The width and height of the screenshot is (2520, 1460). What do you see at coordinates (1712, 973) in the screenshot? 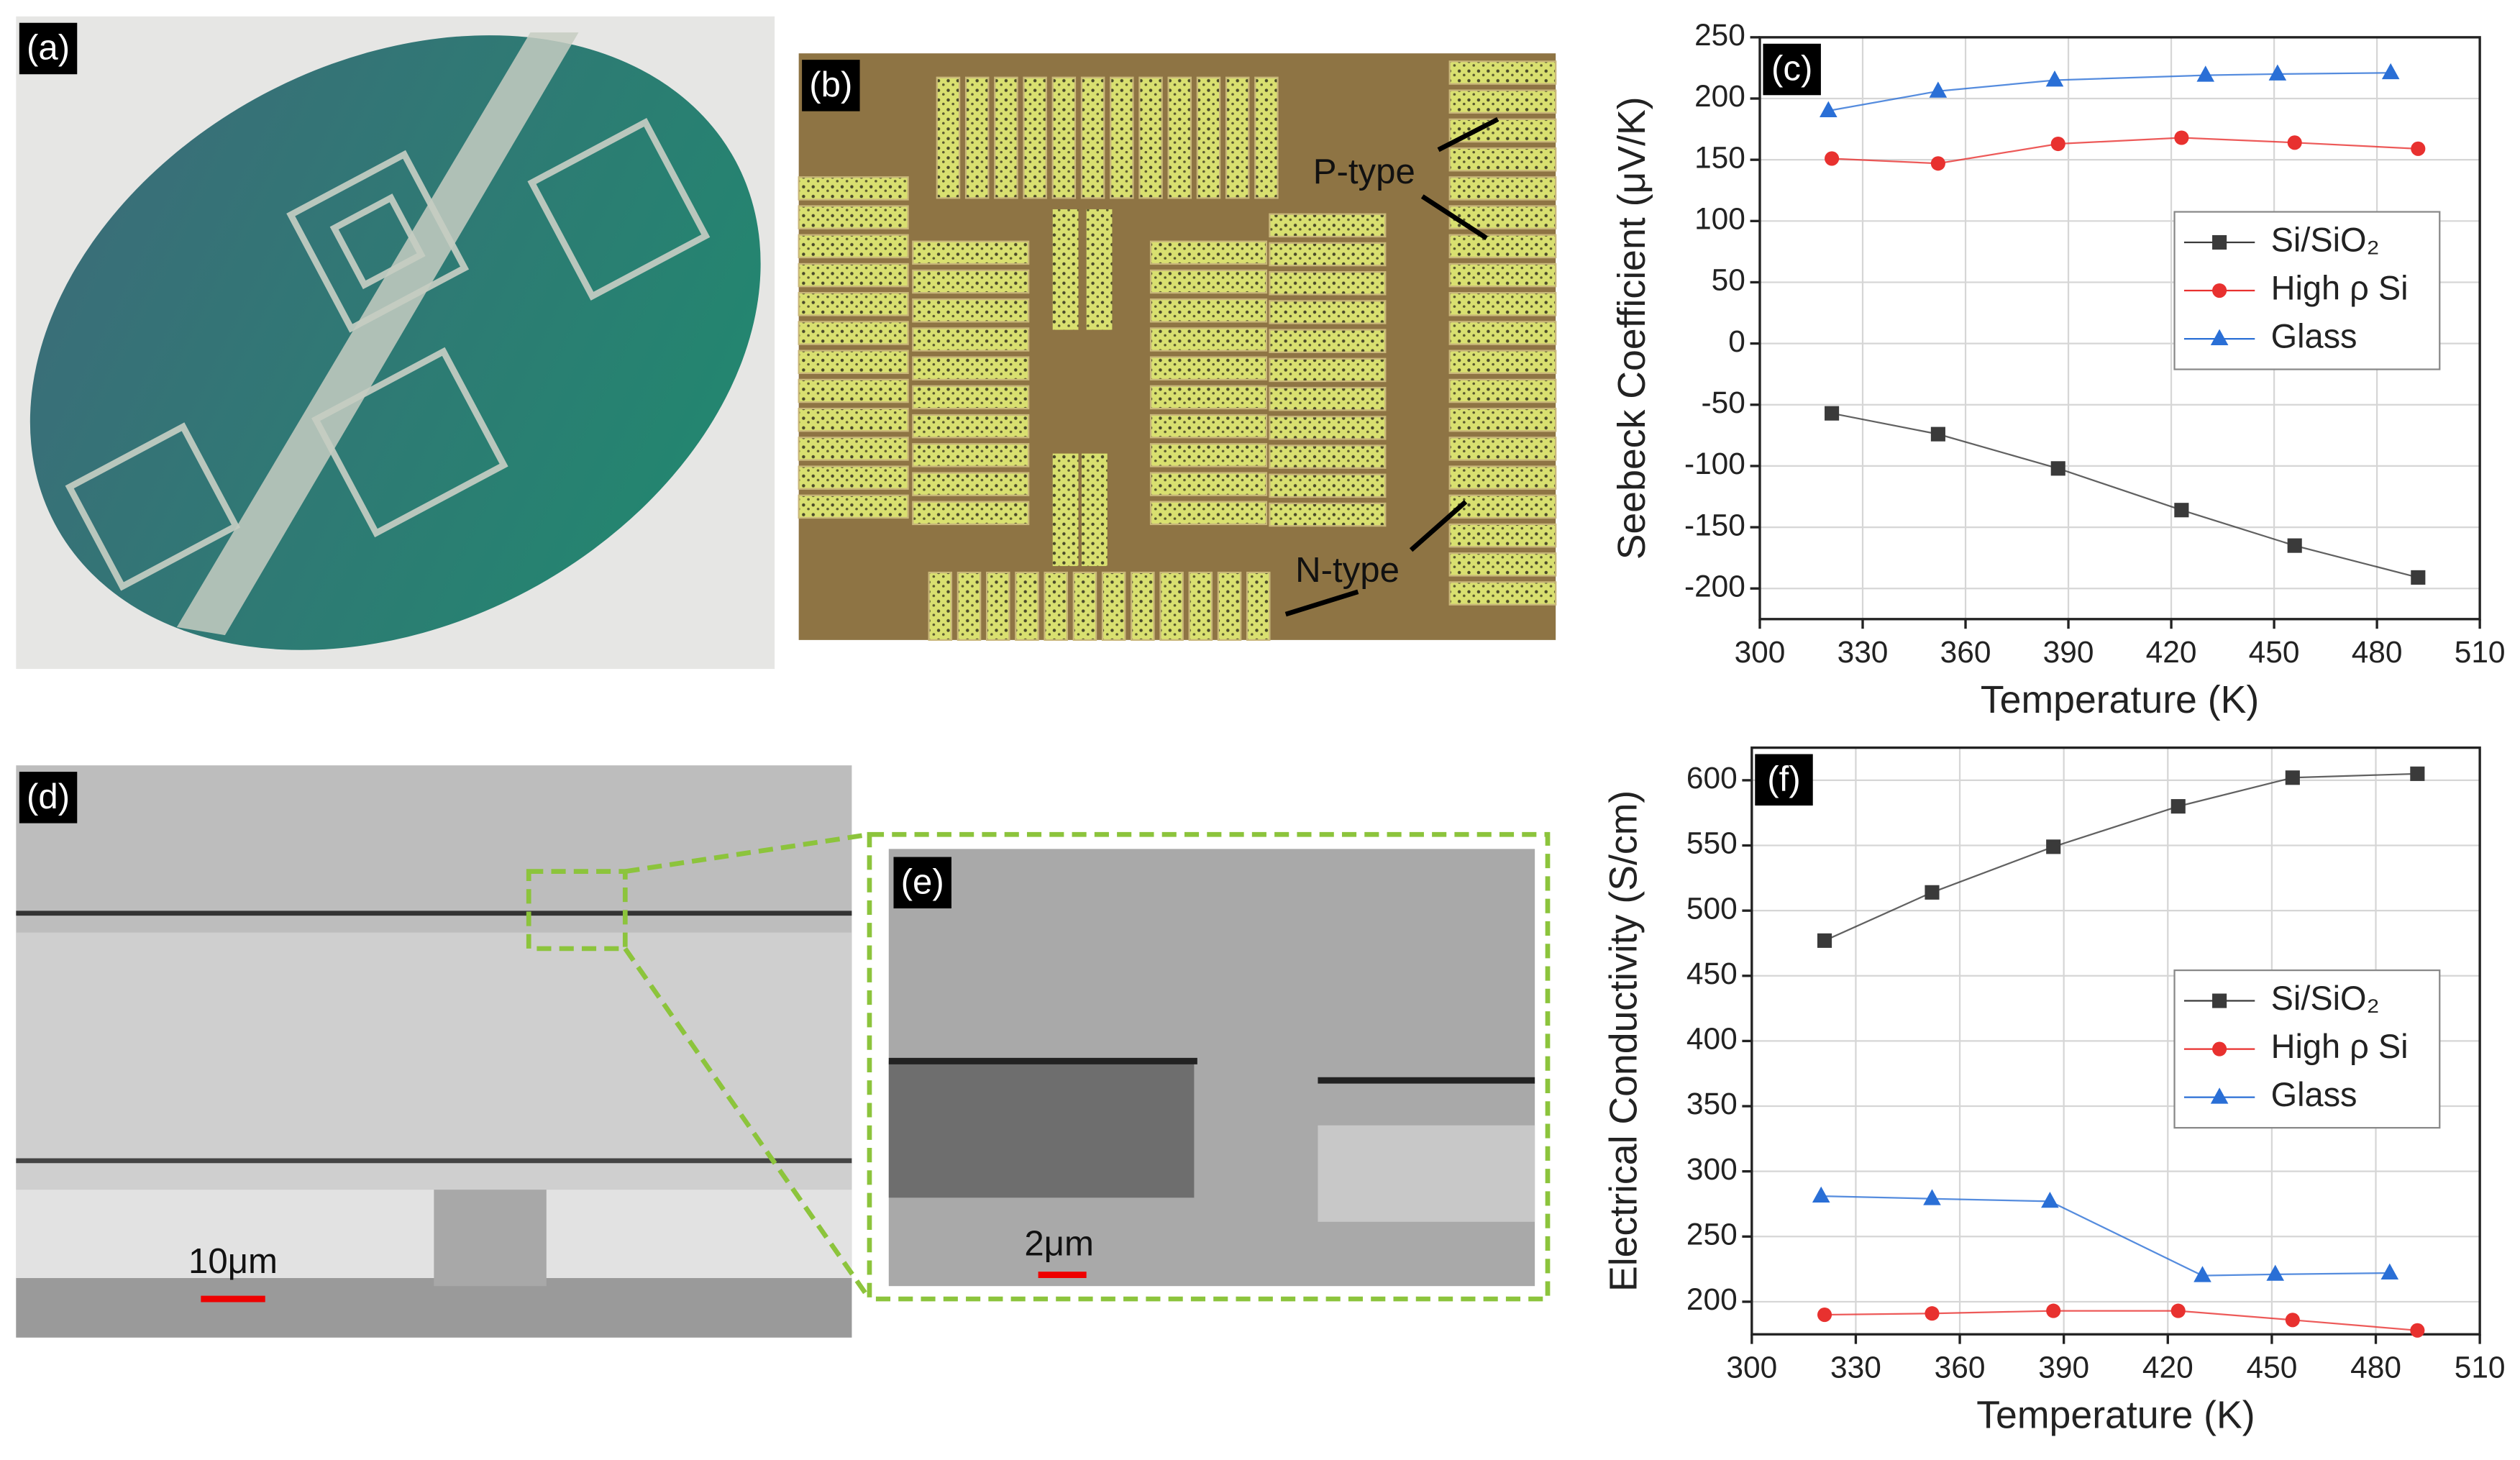
I see `y-tick-label: 450` at bounding box center [1712, 973].